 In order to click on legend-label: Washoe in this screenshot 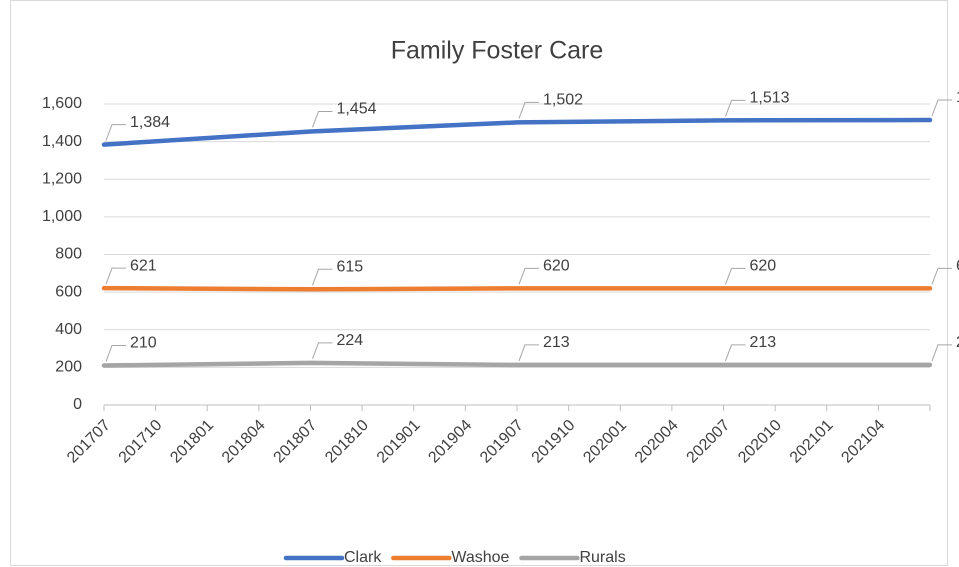, I will do `click(480, 557)`.